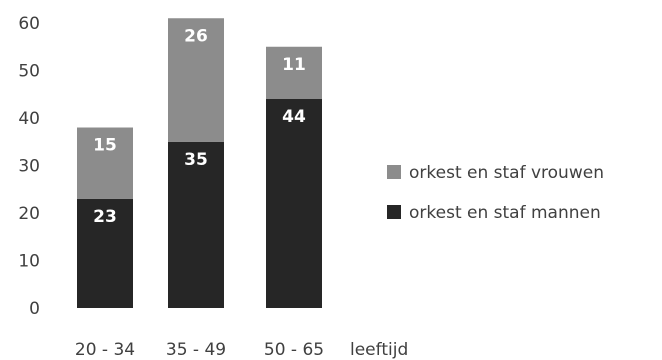 The image size is (662, 360). Describe the element at coordinates (294, 350) in the screenshot. I see `x-tick-label: 50 - 65` at that location.